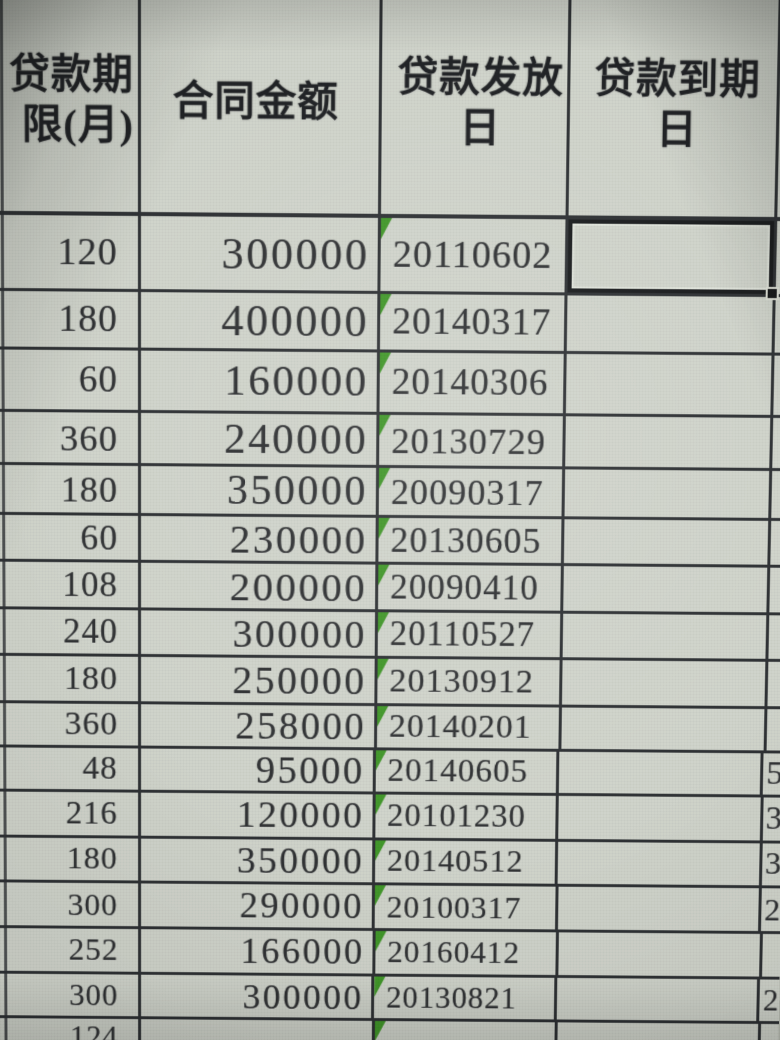 This screenshot has width=780, height=1040. What do you see at coordinates (260, 586) in the screenshot?
I see `cell-contract-amount: 200000` at bounding box center [260, 586].